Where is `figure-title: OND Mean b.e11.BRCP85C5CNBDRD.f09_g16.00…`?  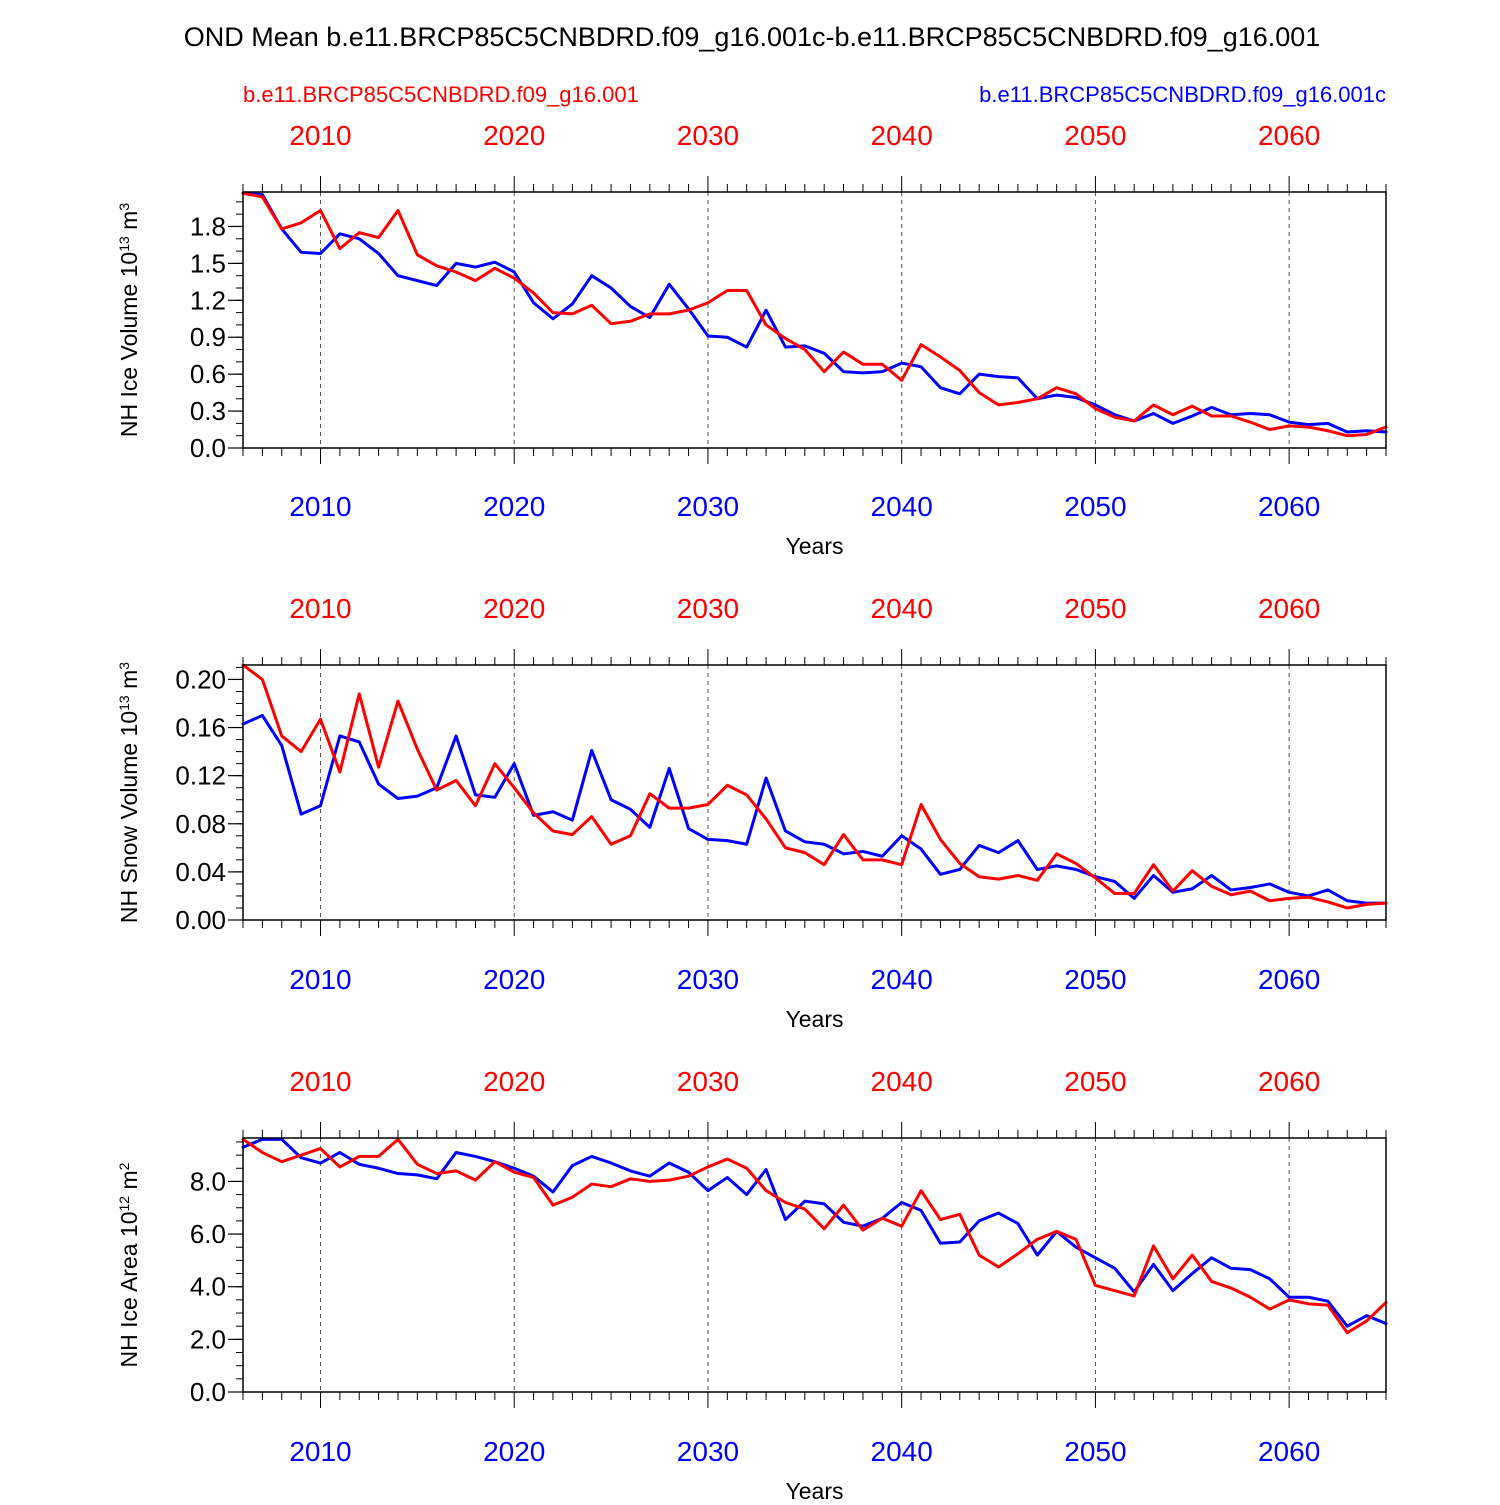 figure-title: OND Mean b.e11.BRCP85C5CNBDRD.f09_g16.00… is located at coordinates (752, 37).